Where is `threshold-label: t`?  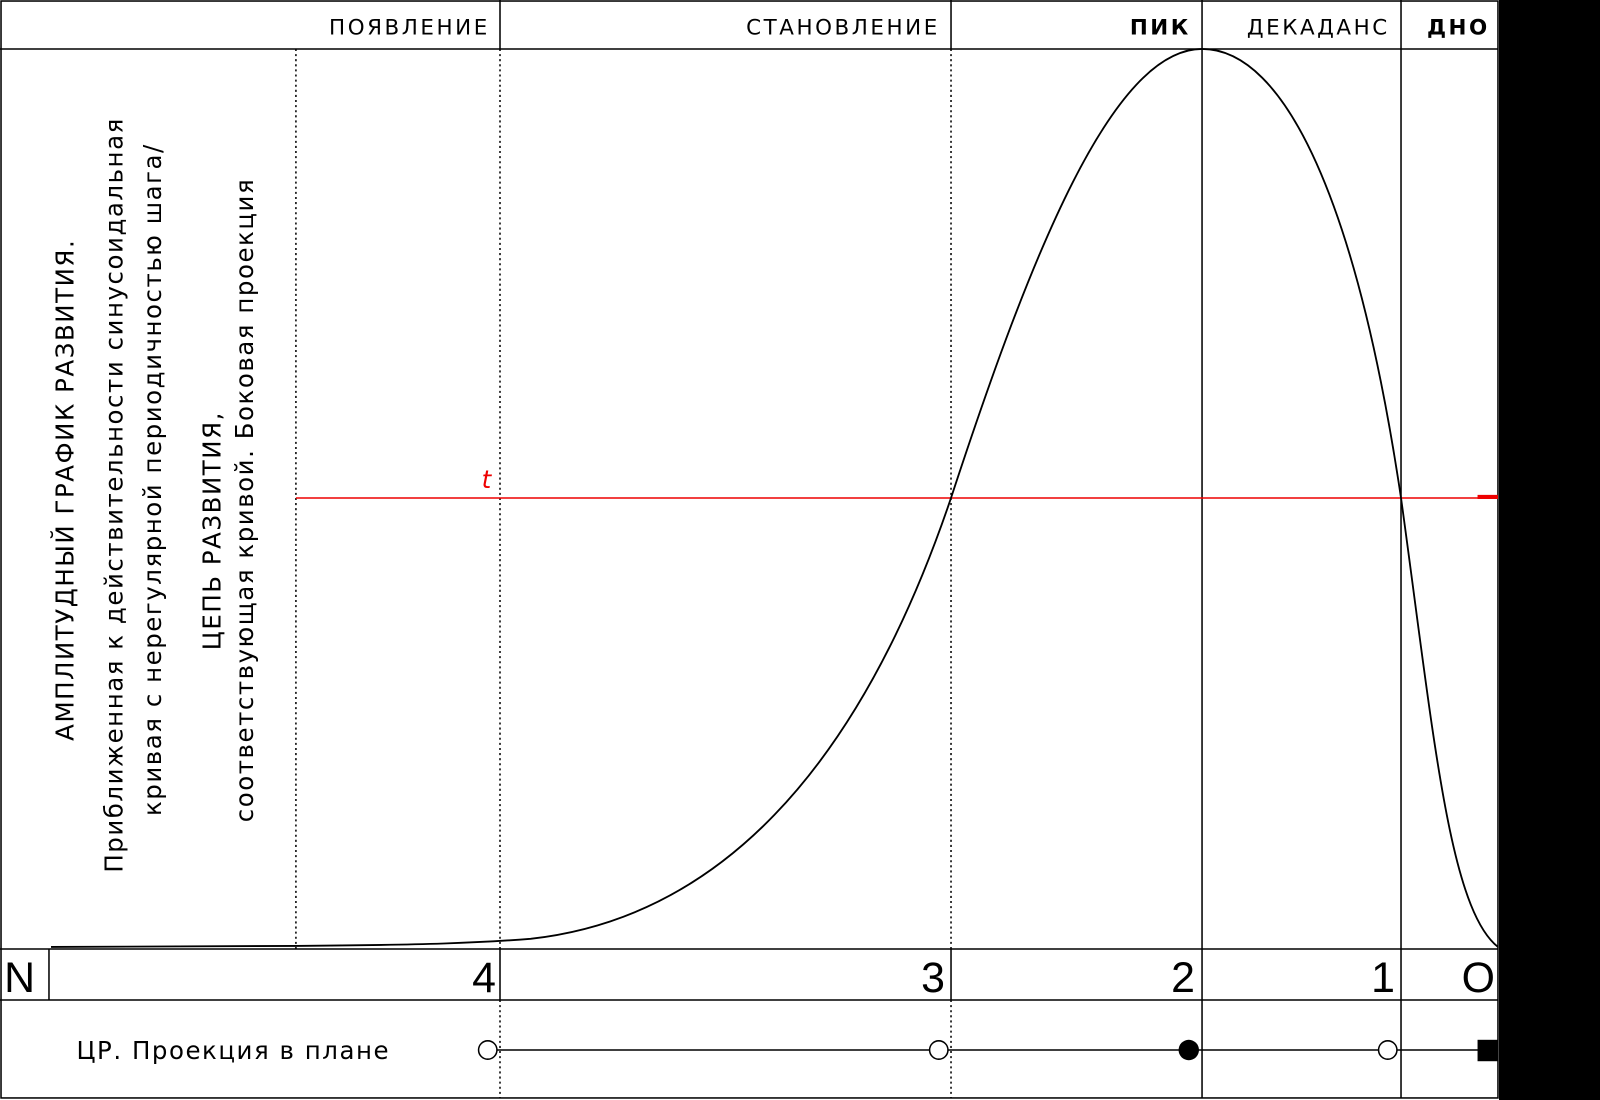 threshold-label: t is located at coordinates (487, 479).